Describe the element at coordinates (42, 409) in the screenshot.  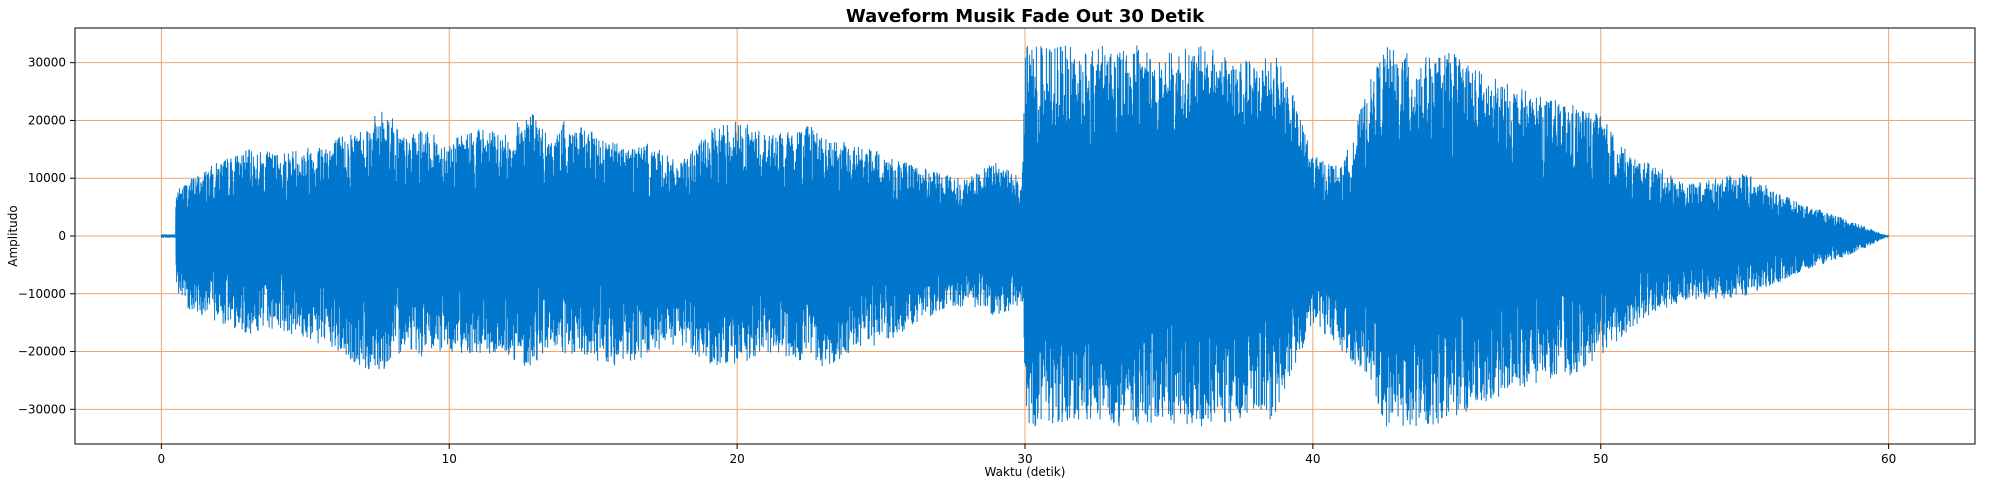
I see `y-tick-label: −30000` at that location.